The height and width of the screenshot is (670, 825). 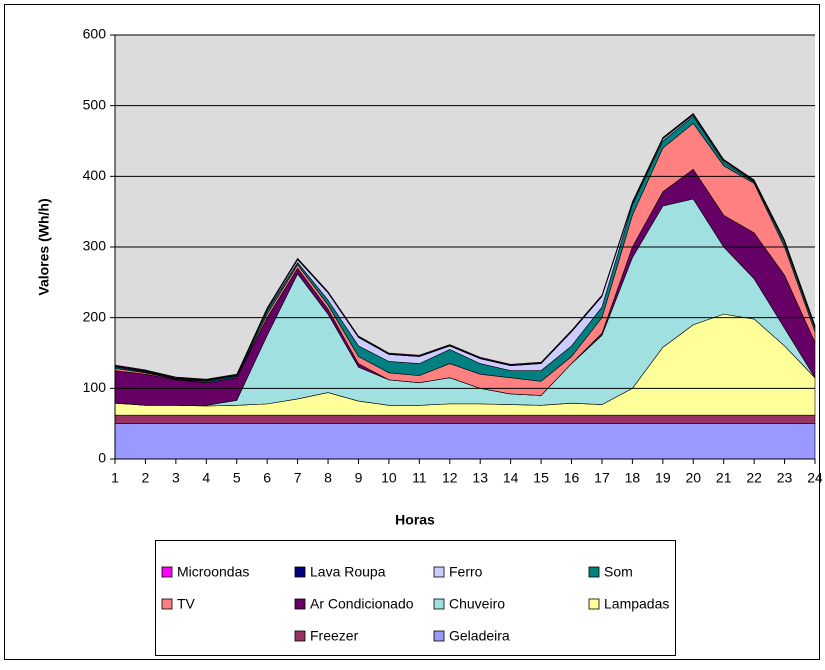 I want to click on x-tick-label: 22, so click(x=754, y=478).